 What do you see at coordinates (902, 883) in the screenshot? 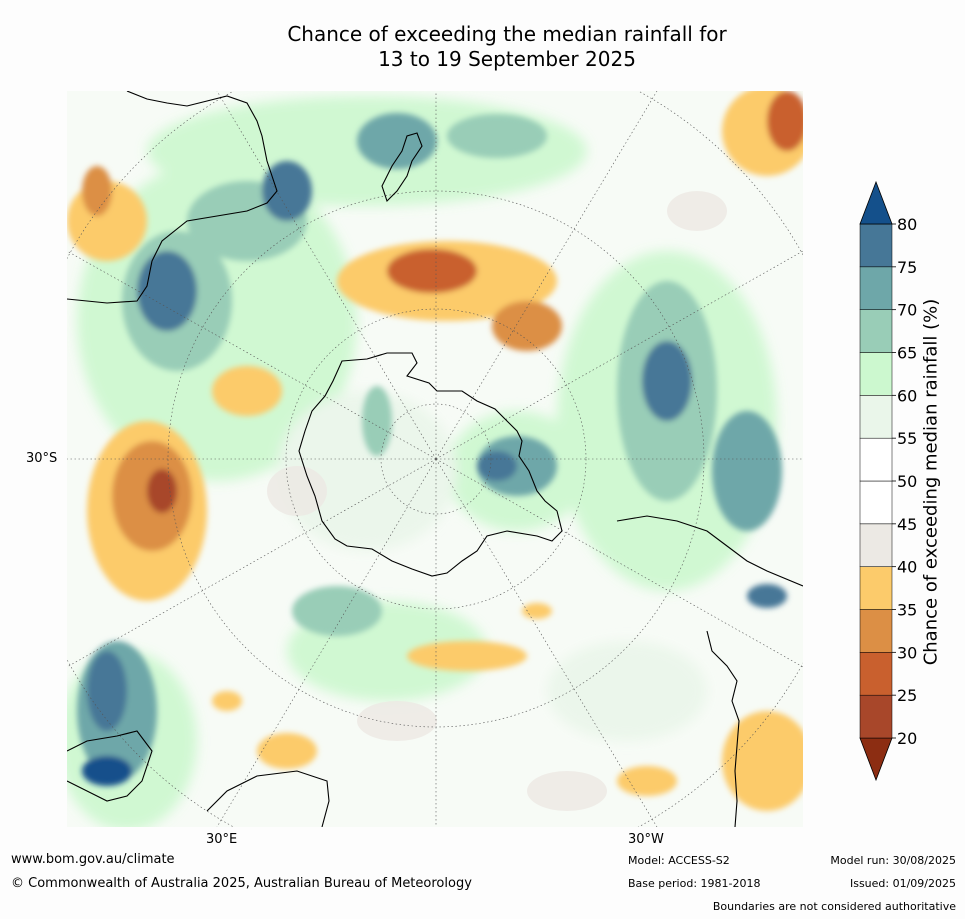
I see `issued-text: Issued: 01/09/2025` at bounding box center [902, 883].